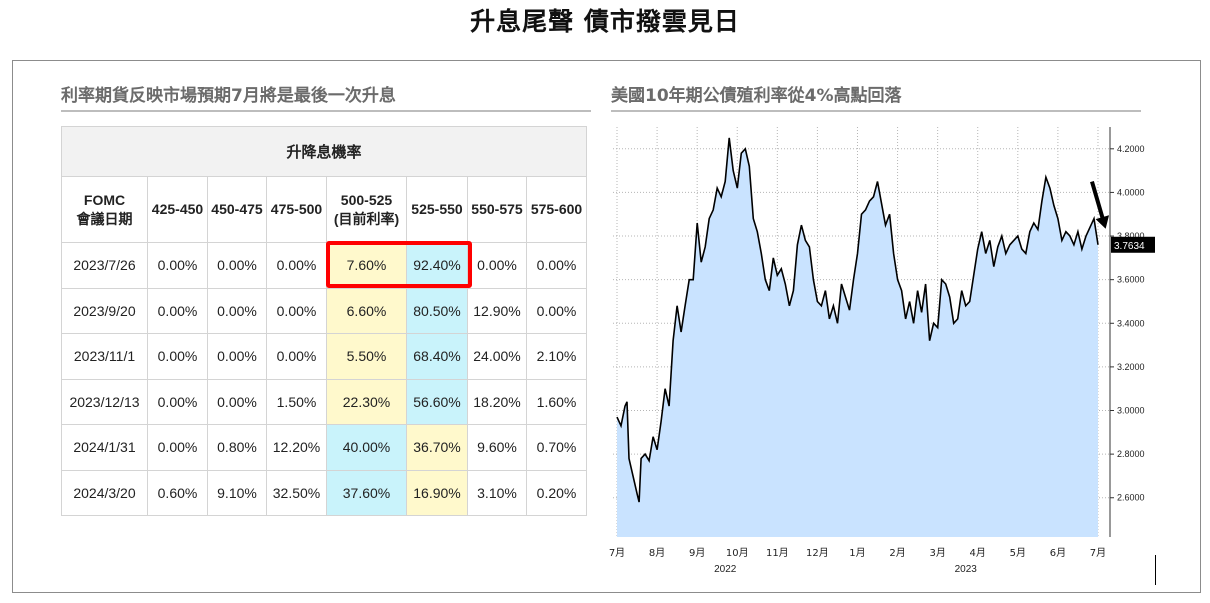  I want to click on probability-cell: 12.90%, so click(497, 310).